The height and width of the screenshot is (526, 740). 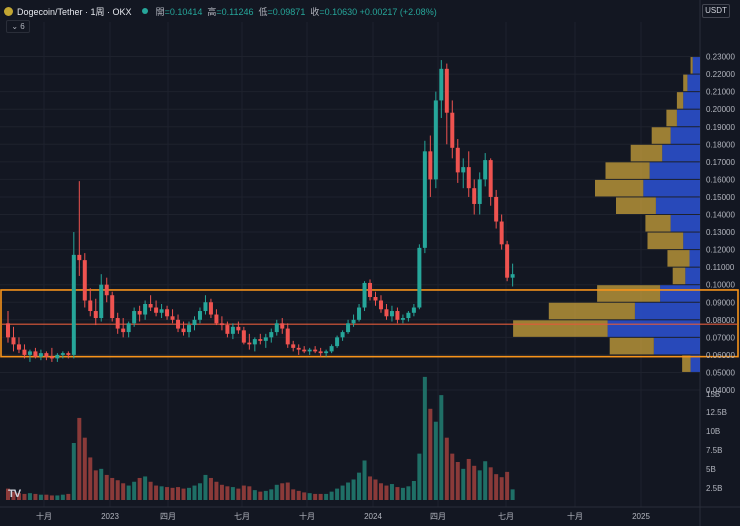 I want to click on price-tick-label: 0.06000, so click(x=720, y=355).